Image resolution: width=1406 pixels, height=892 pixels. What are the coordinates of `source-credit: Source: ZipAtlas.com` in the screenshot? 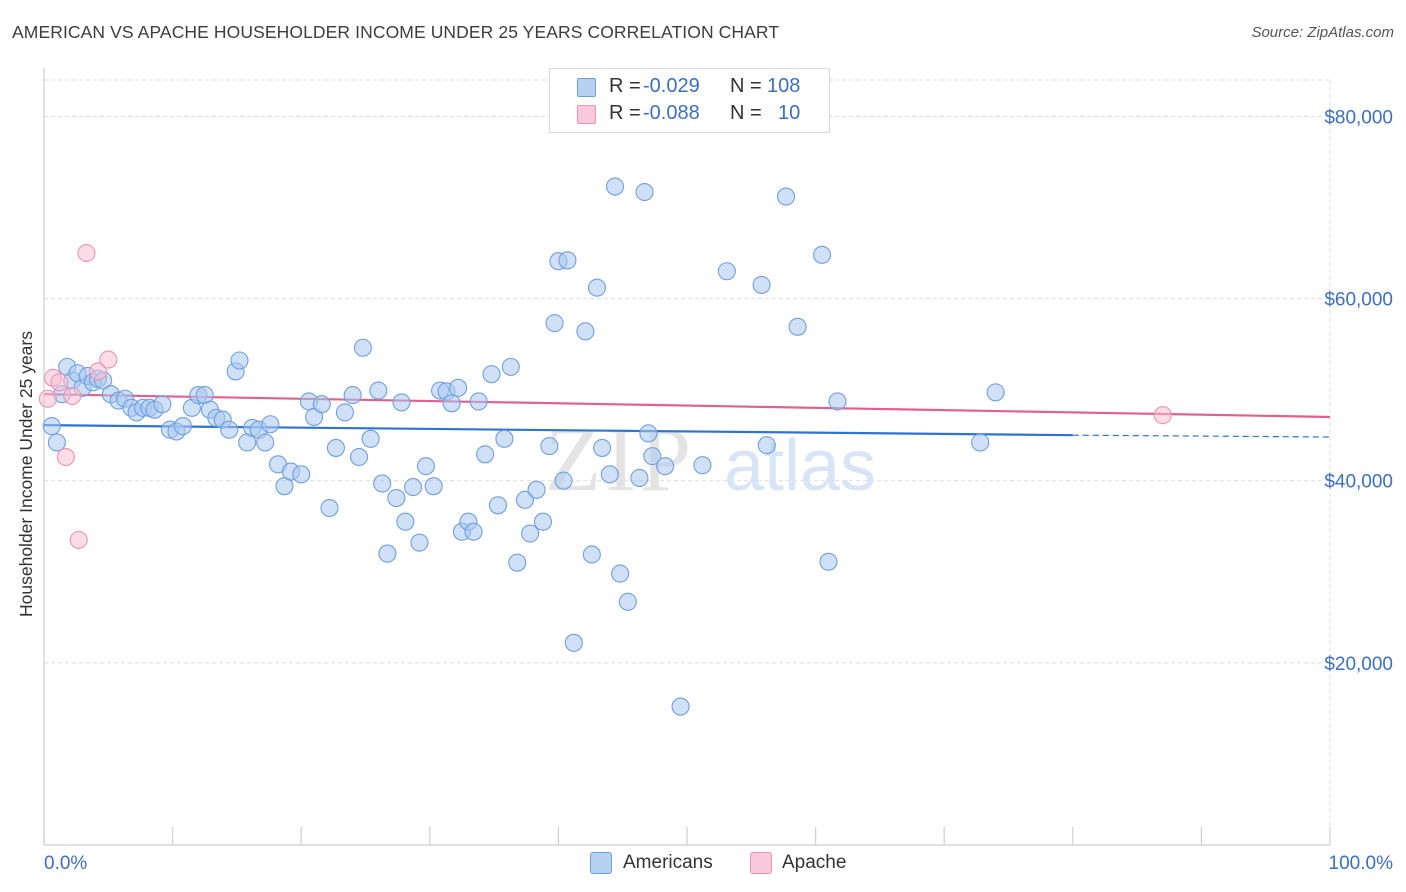 It's located at (1322, 32).